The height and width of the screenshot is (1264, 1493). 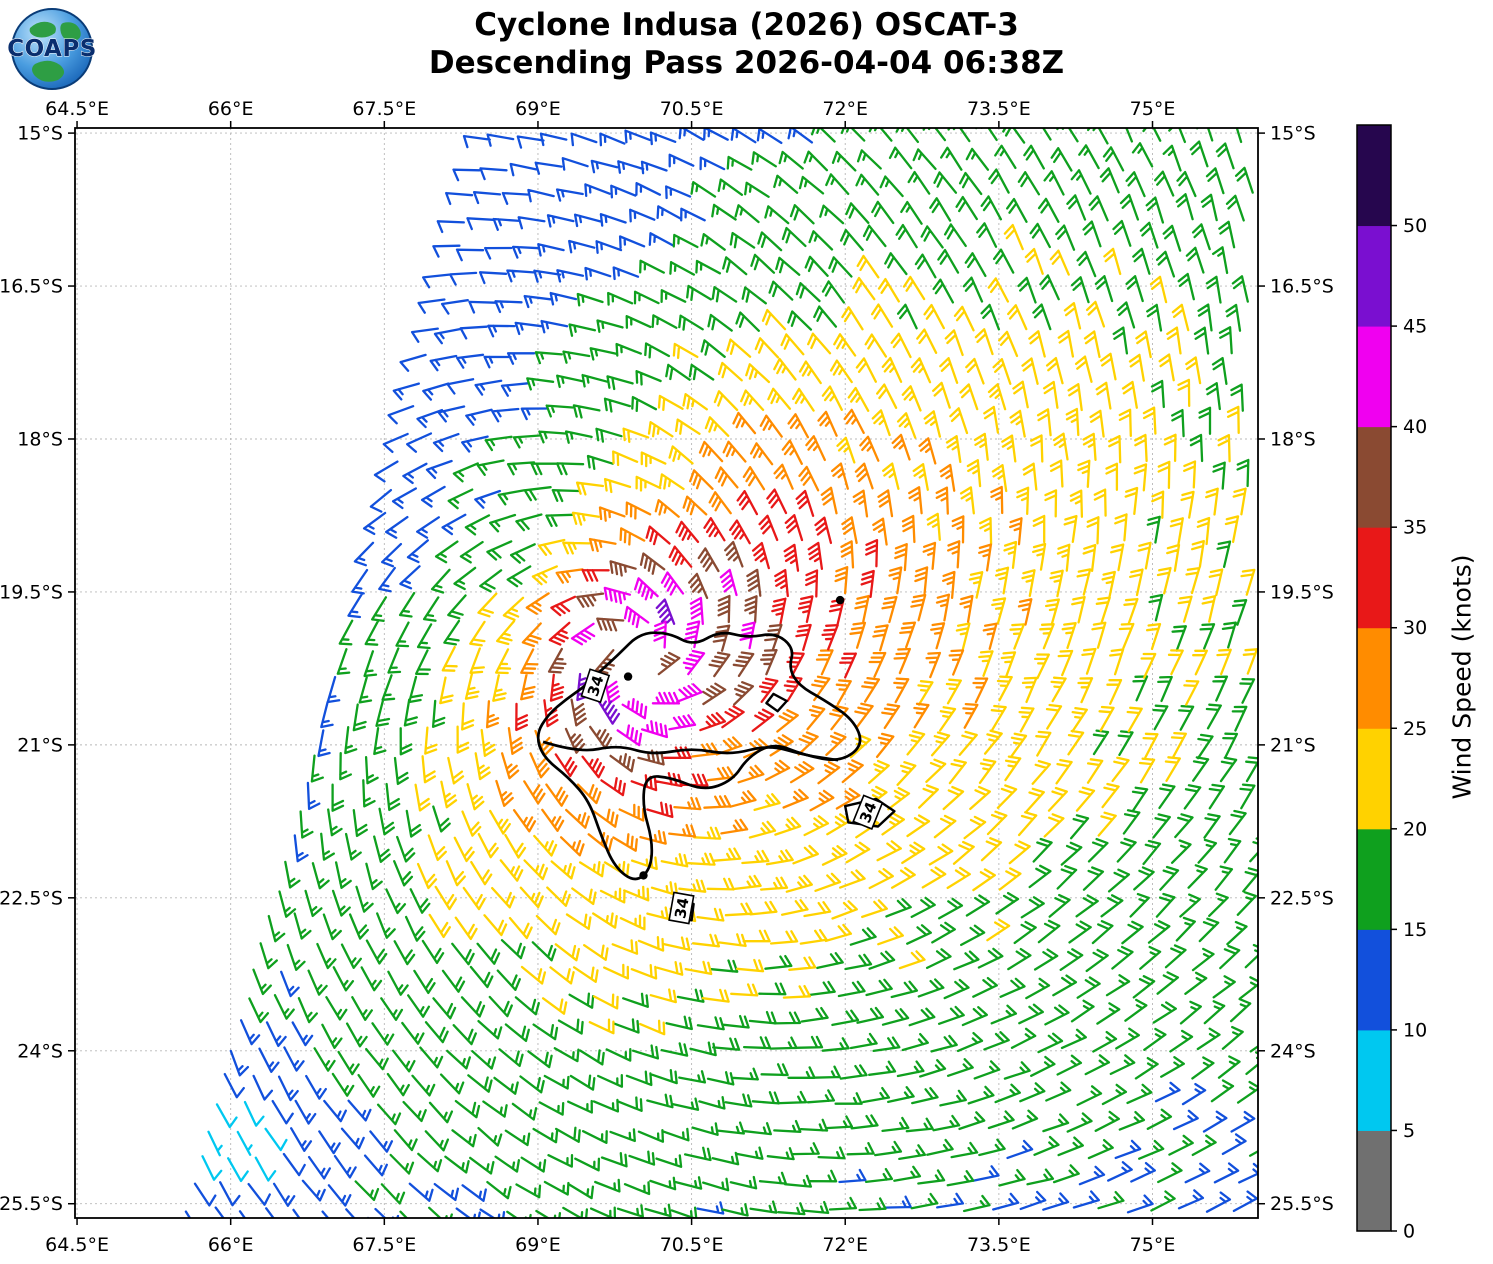 I want to click on y-tick-label-left: 22.5°S, so click(x=31, y=898).